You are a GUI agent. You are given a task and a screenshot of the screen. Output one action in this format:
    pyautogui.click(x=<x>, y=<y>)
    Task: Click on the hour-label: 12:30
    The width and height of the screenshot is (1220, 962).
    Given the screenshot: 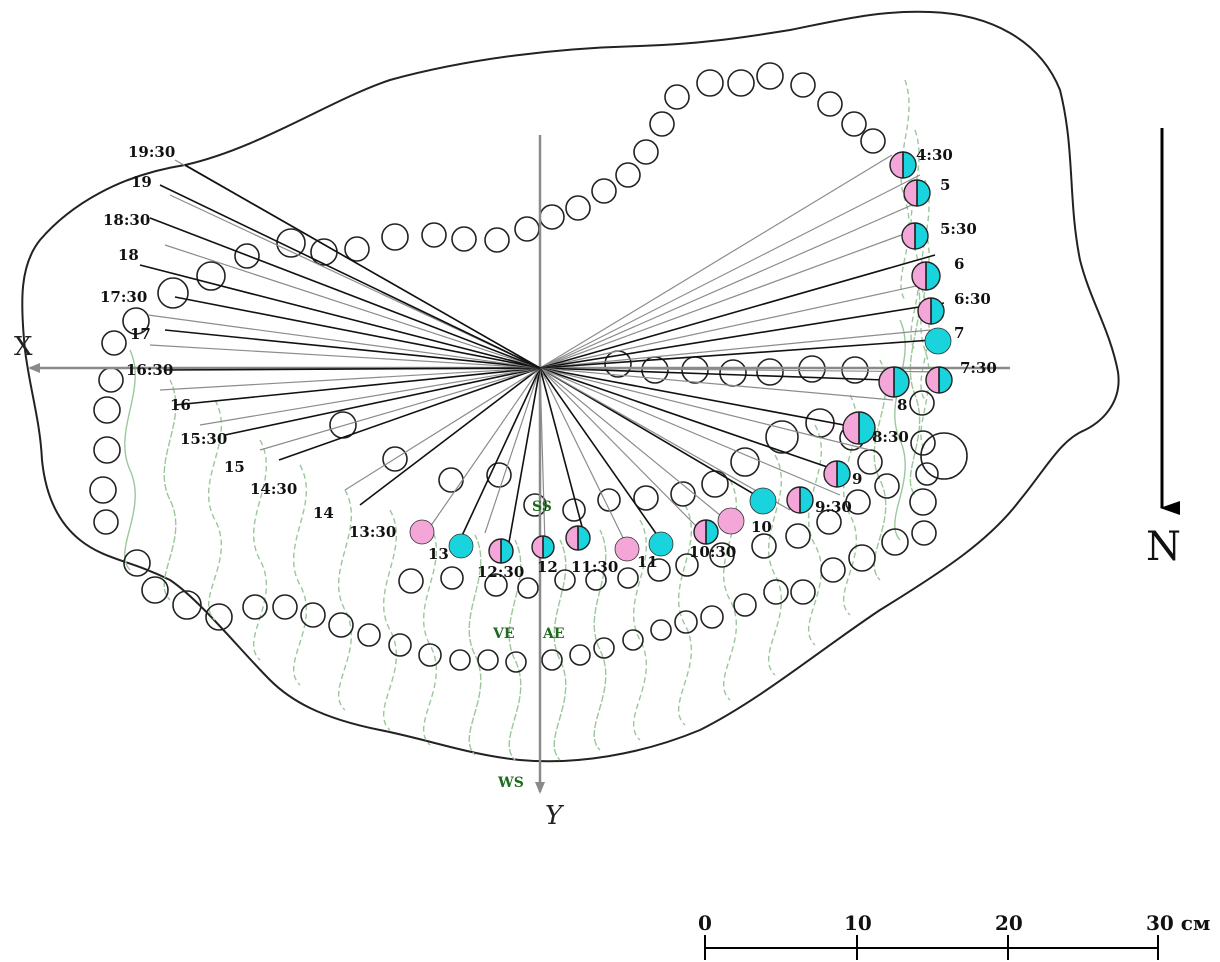 What is the action you would take?
    pyautogui.click(x=500, y=572)
    